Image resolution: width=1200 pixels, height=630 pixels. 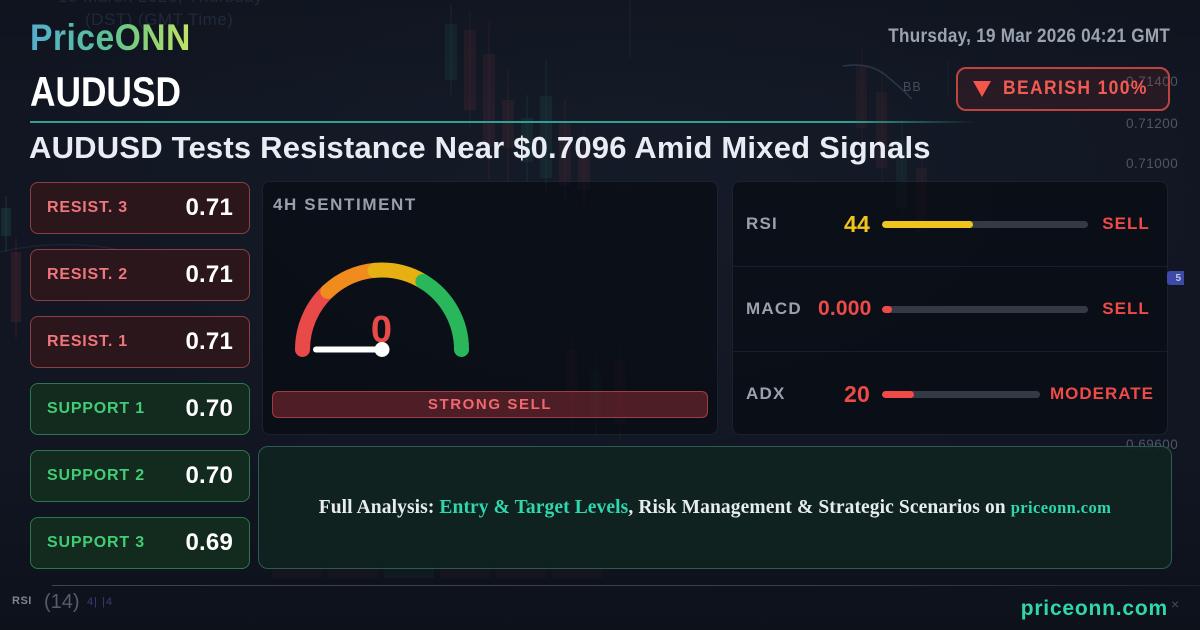 What do you see at coordinates (140, 275) in the screenshot?
I see `level-box-resistance-2: RESIST. 2 0.71` at bounding box center [140, 275].